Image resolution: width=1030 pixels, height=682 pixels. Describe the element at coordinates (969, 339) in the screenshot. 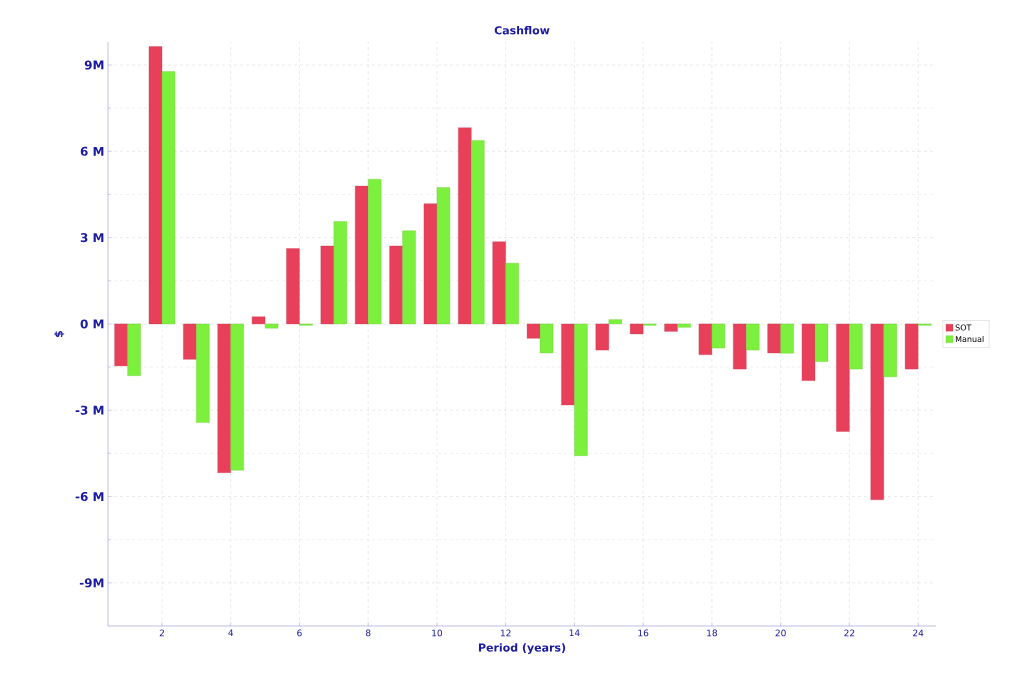

I see `legend-label: Manual` at that location.